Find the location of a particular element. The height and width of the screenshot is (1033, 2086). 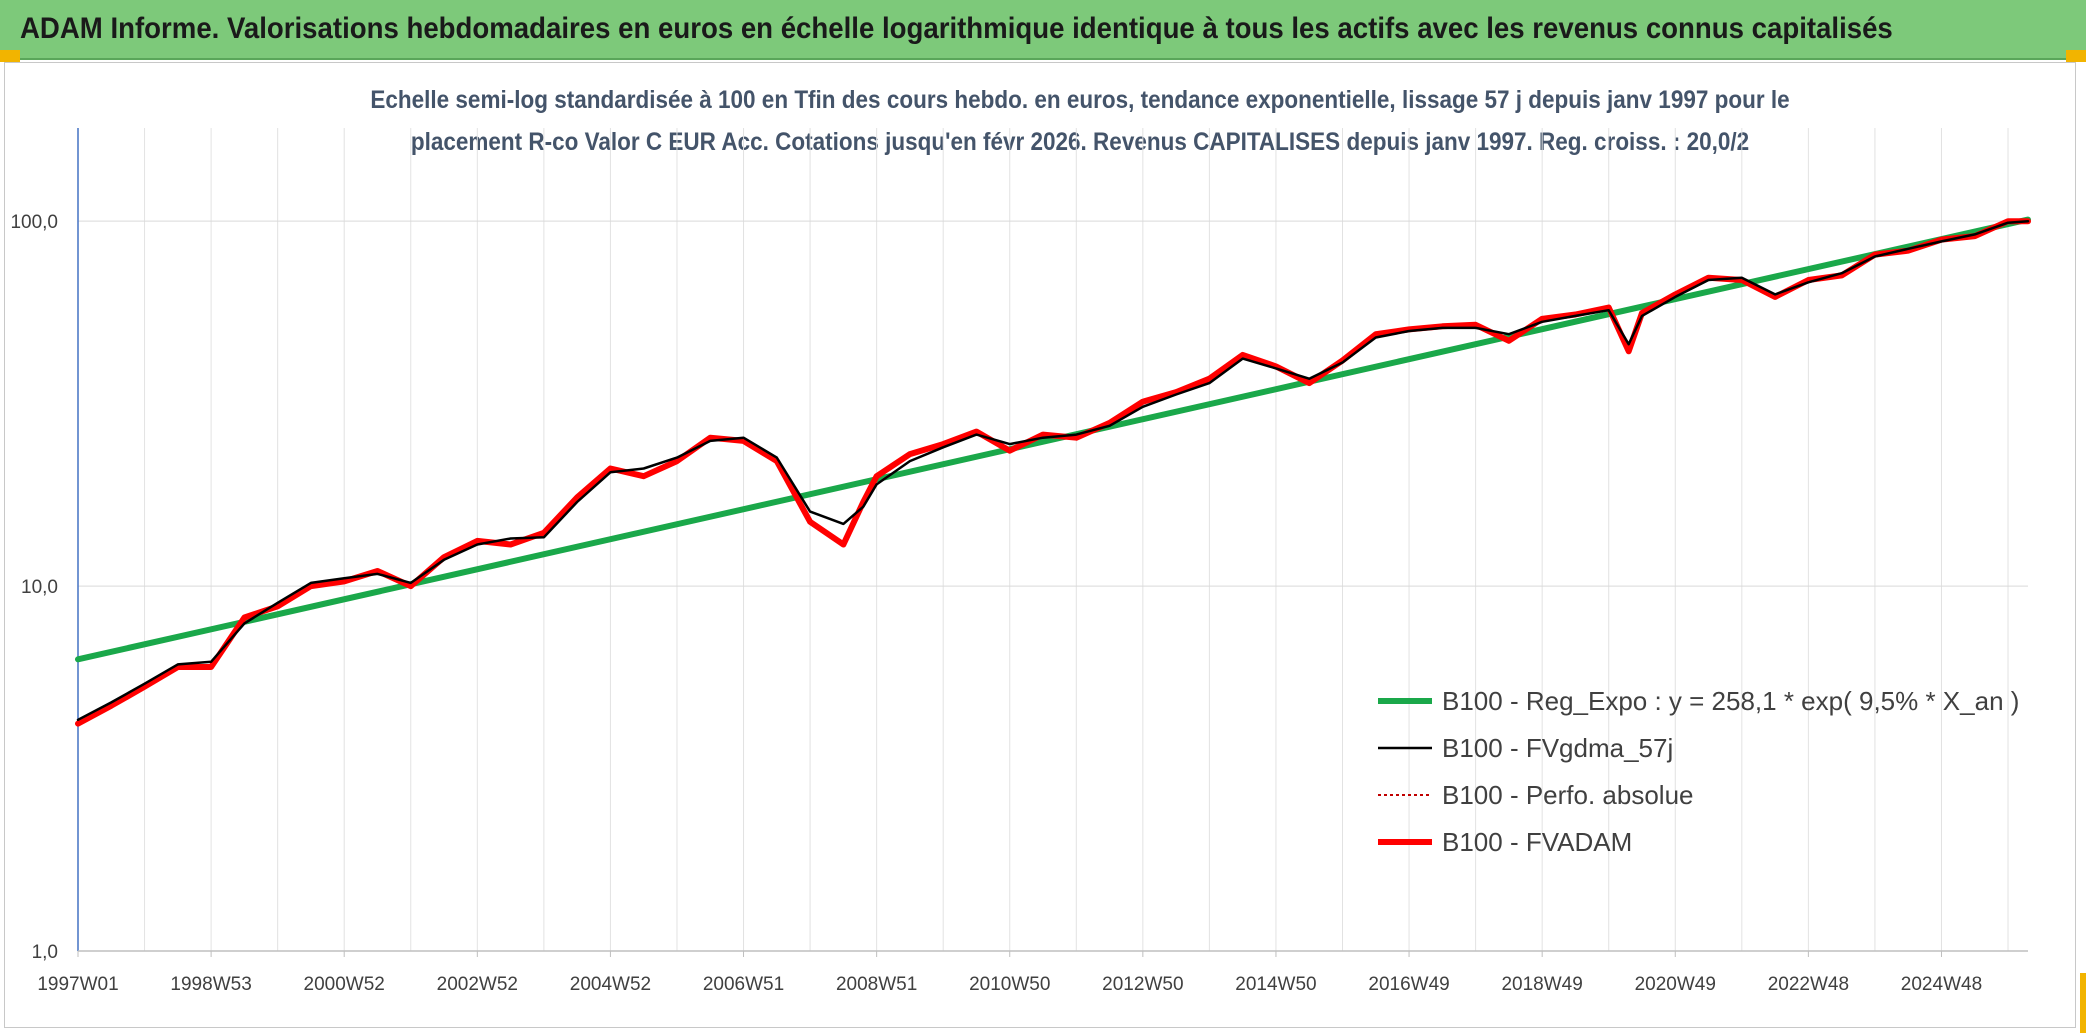

x-tick-label: 1998W53 is located at coordinates (210, 984).